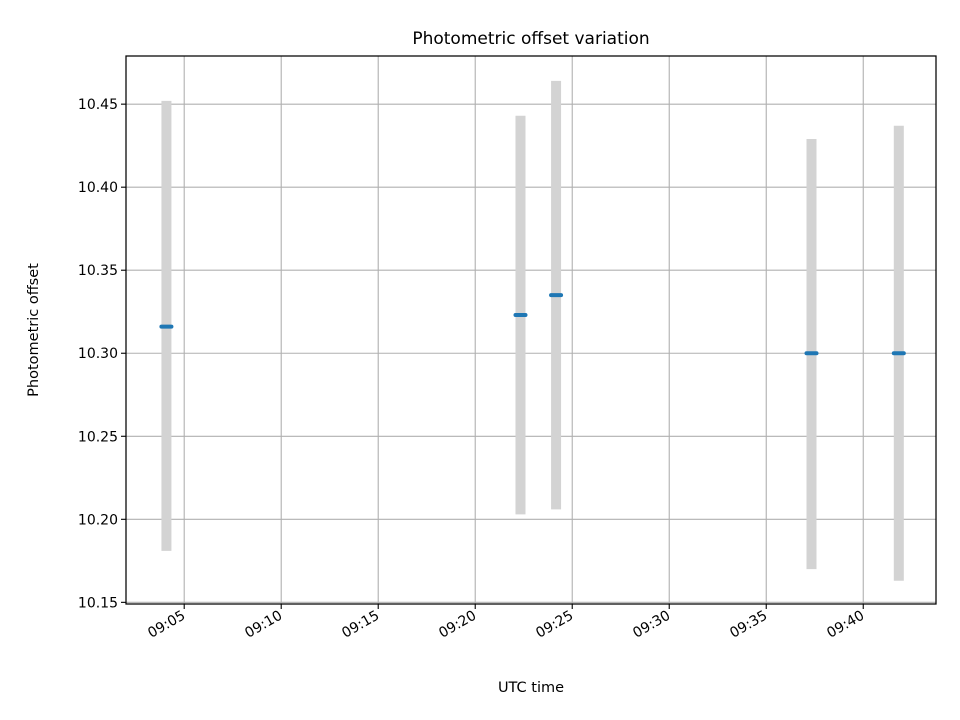 This screenshot has height=720, width=960. I want to click on y-axis-label: Photometric offset, so click(34, 330).